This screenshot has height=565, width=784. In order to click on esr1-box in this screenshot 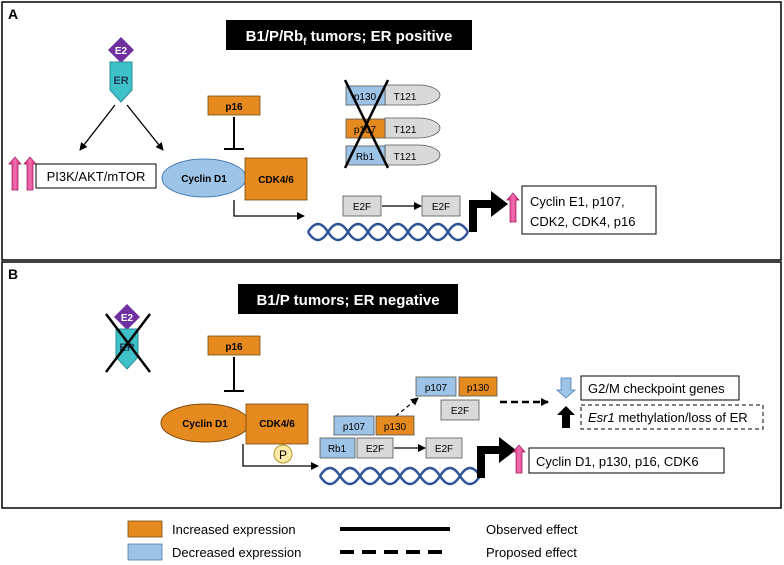, I will do `click(672, 417)`.